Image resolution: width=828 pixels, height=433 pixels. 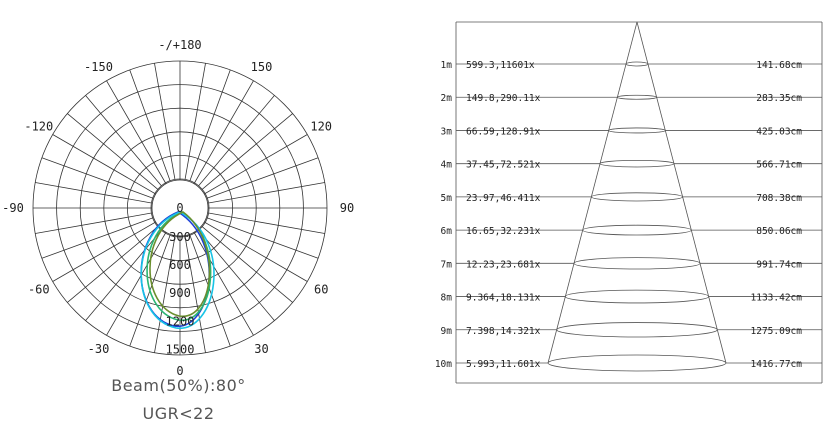 What do you see at coordinates (98, 67) in the screenshot?
I see `angle-label: -150` at bounding box center [98, 67].